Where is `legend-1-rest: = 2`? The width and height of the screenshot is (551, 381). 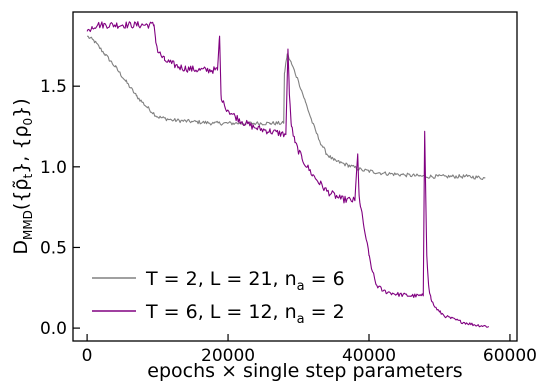
legend-1-rest: = 2 is located at coordinates (325, 312).